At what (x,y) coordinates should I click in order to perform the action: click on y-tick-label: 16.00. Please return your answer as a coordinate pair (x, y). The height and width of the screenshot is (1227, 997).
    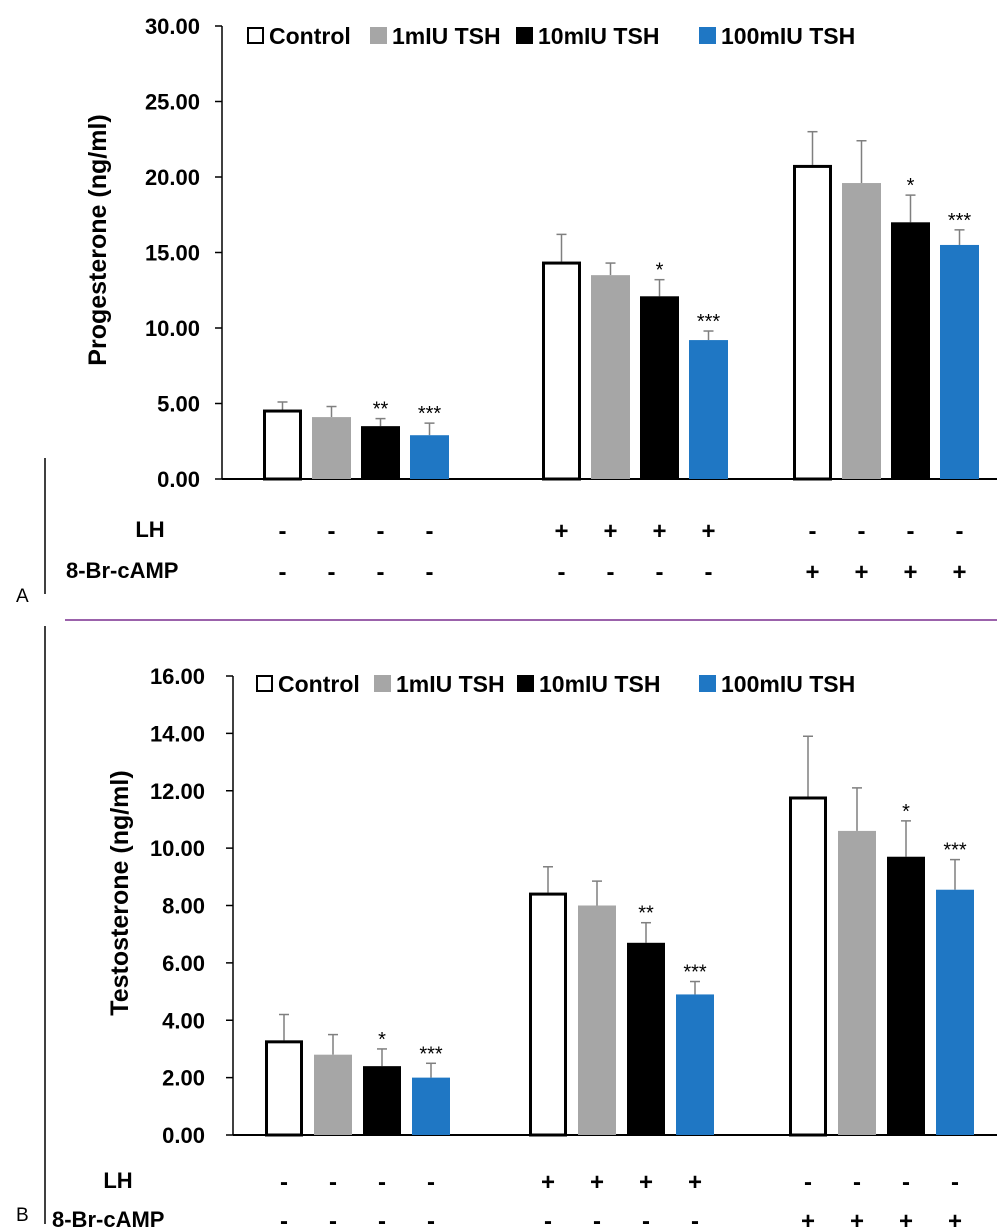
    Looking at the image, I should click on (177, 676).